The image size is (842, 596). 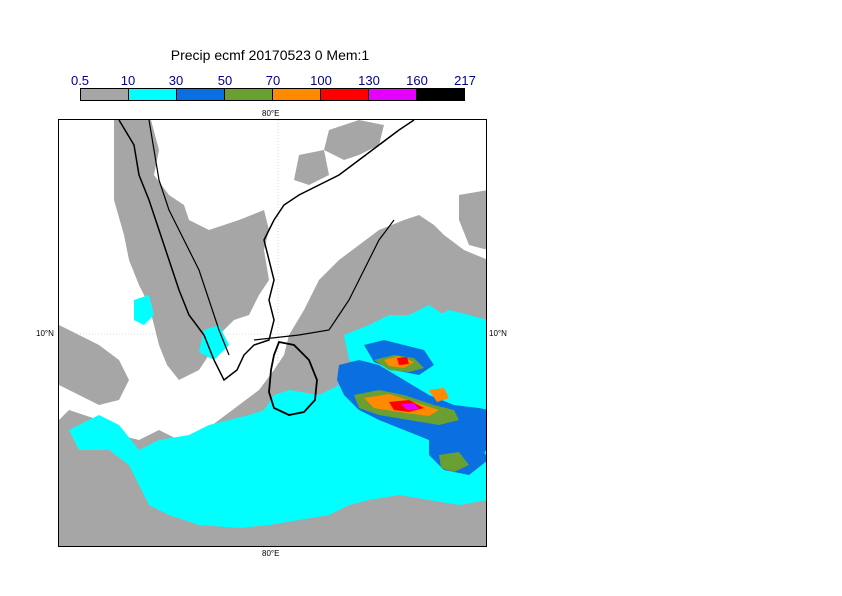 I want to click on lat-label-right: 10°N, so click(x=498, y=333).